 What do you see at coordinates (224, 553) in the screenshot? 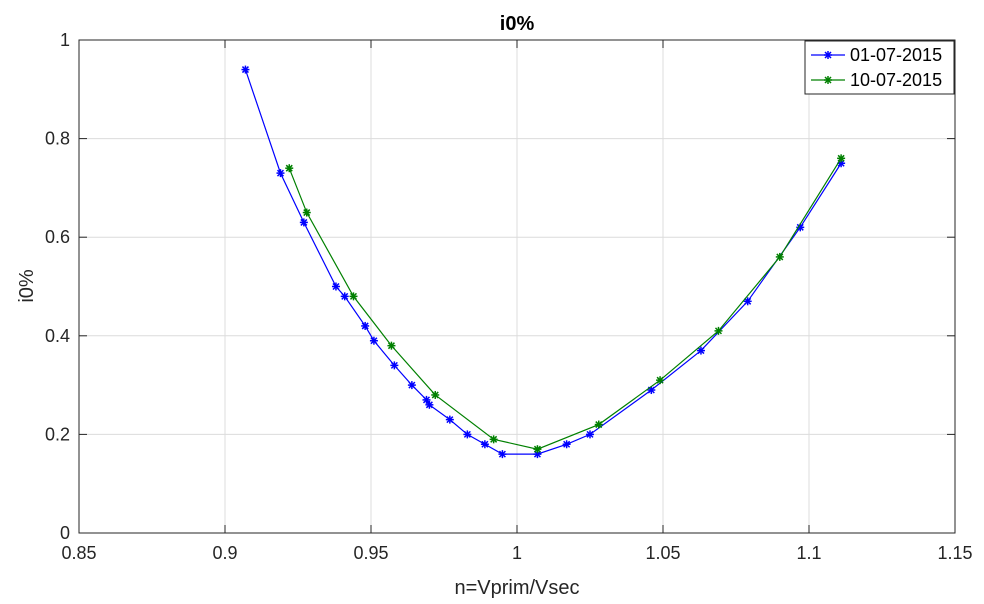
I see `x-tick-label: 0.9` at bounding box center [224, 553].